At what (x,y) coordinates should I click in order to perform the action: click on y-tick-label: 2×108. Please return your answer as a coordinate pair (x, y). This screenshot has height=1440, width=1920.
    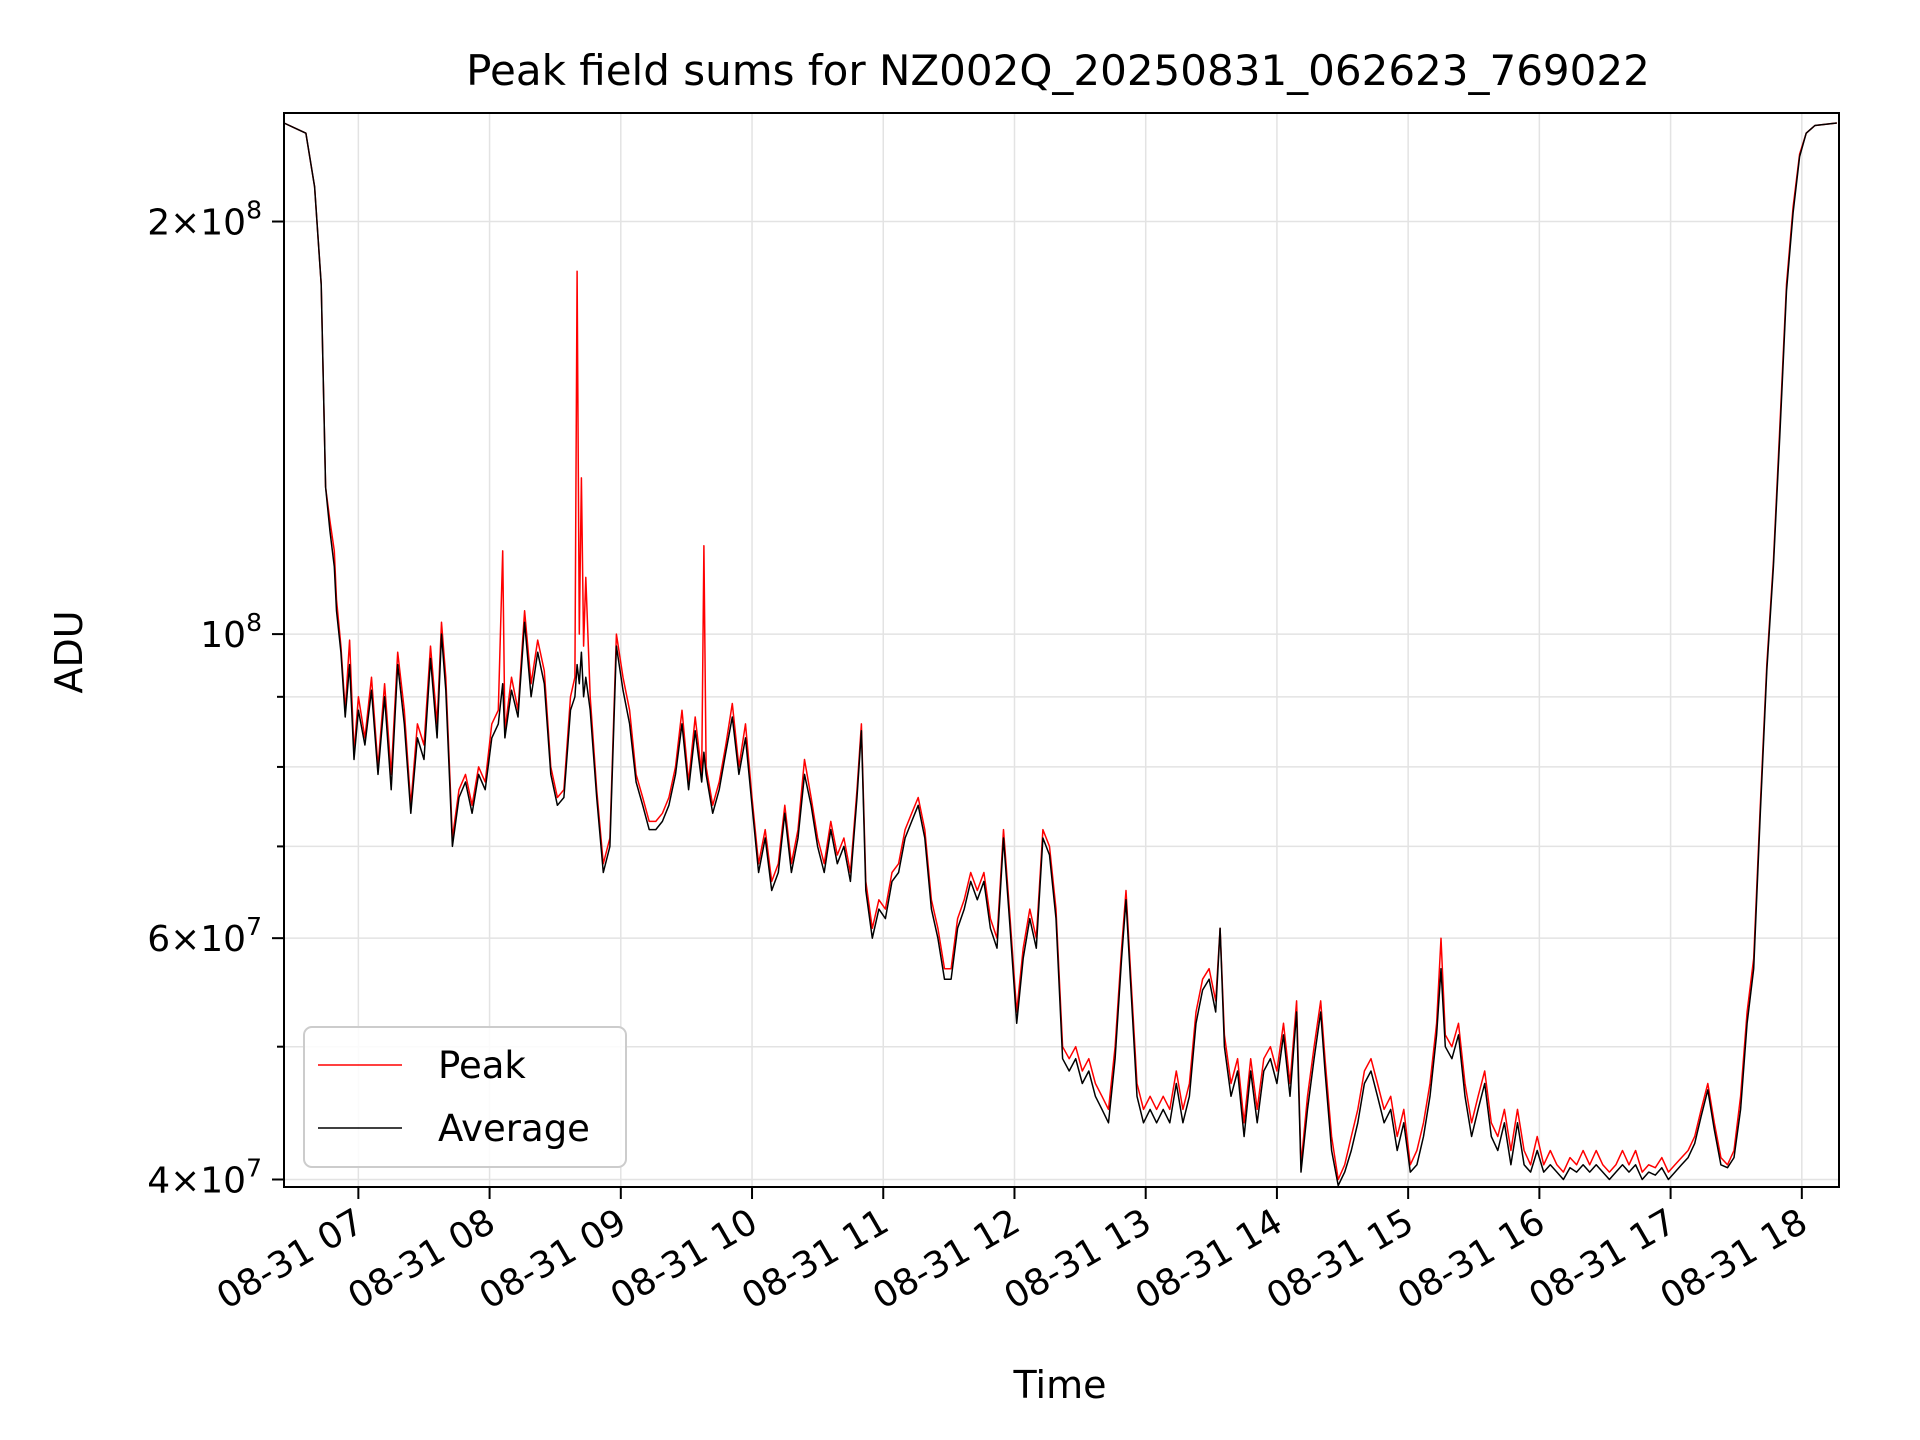
    Looking at the image, I should click on (204, 220).